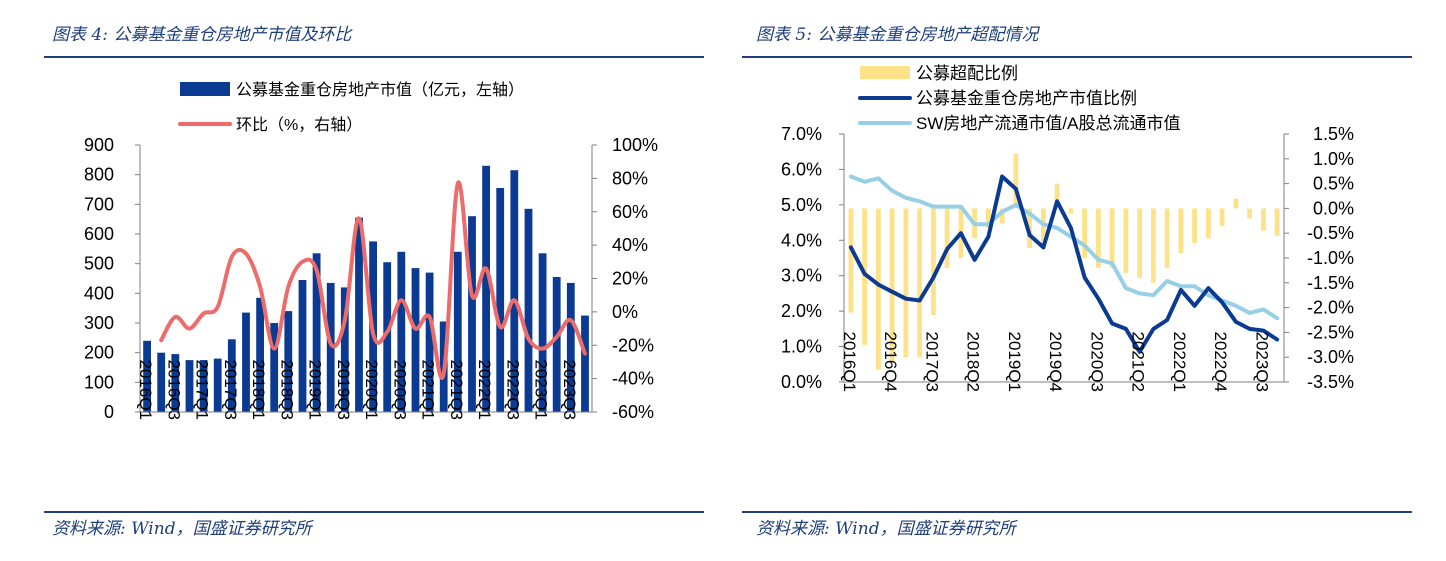 The height and width of the screenshot is (561, 1446). I want to click on x-tick-label: 2022Q3, so click(512, 390).